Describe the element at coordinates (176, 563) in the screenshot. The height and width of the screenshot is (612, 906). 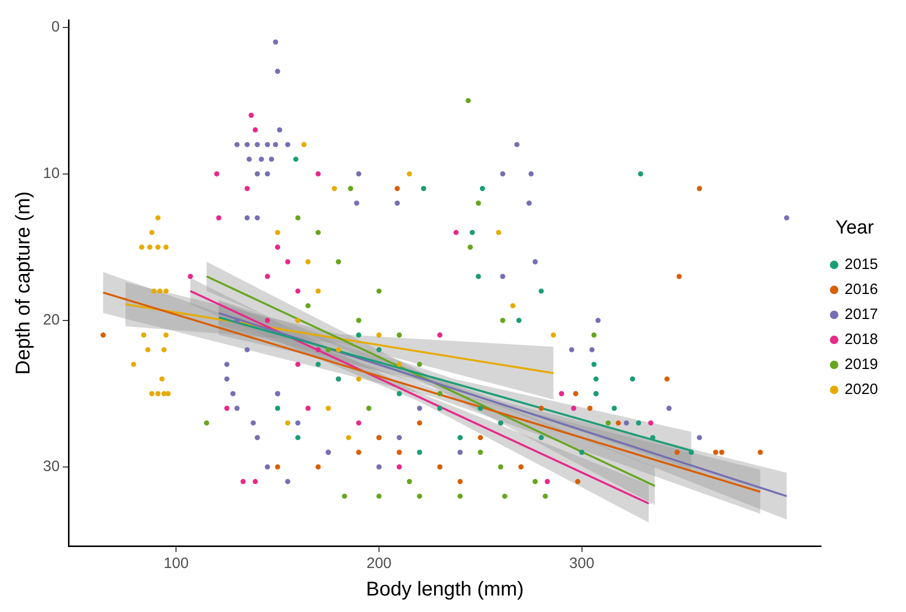
I see `x-tick-label: 100` at that location.